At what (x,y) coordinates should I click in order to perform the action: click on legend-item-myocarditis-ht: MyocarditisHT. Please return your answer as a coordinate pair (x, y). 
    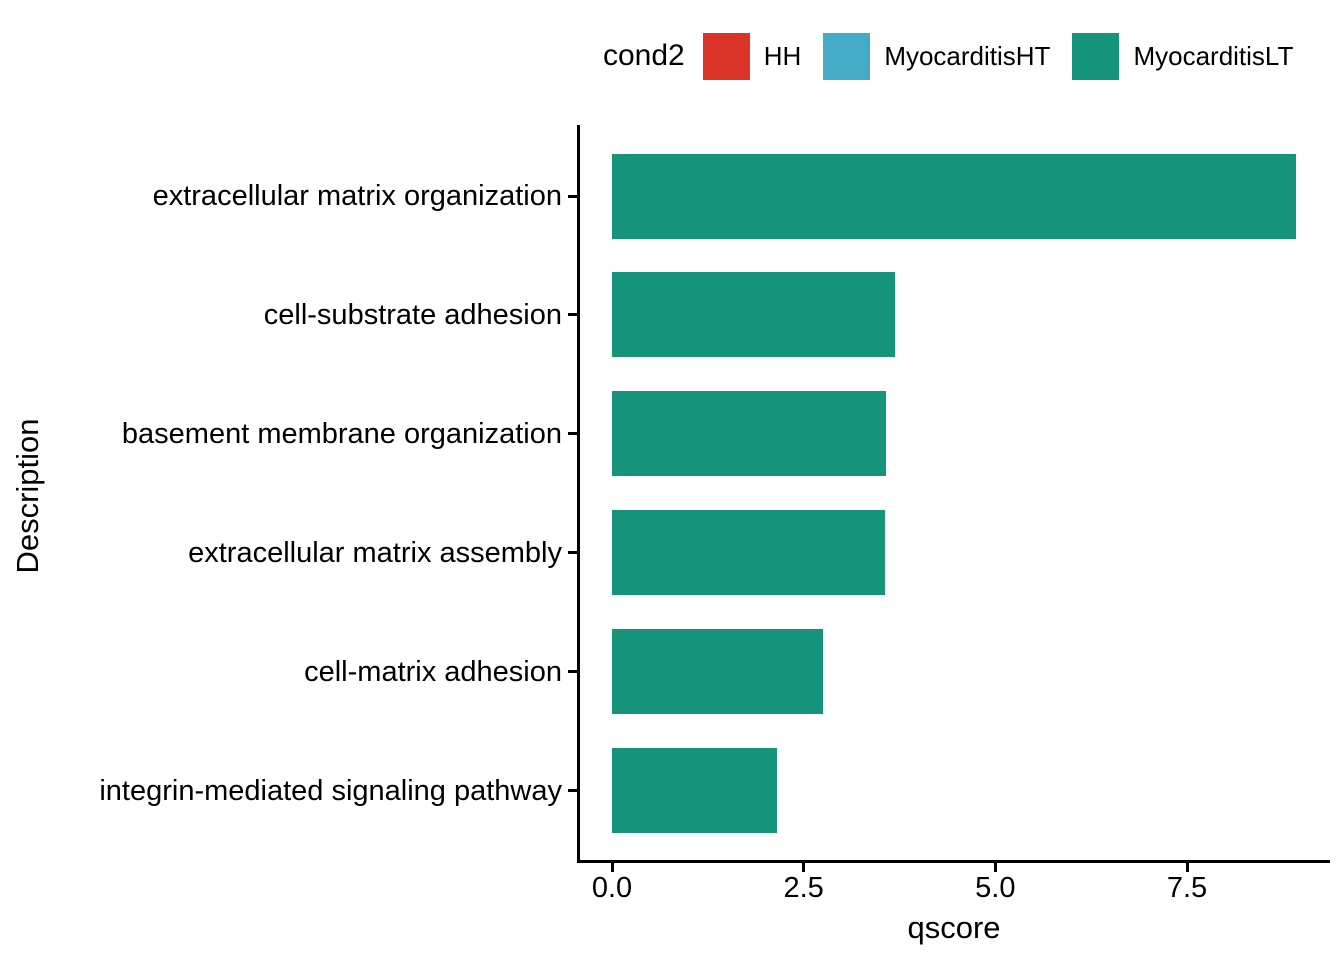
    Looking at the image, I should click on (937, 56).